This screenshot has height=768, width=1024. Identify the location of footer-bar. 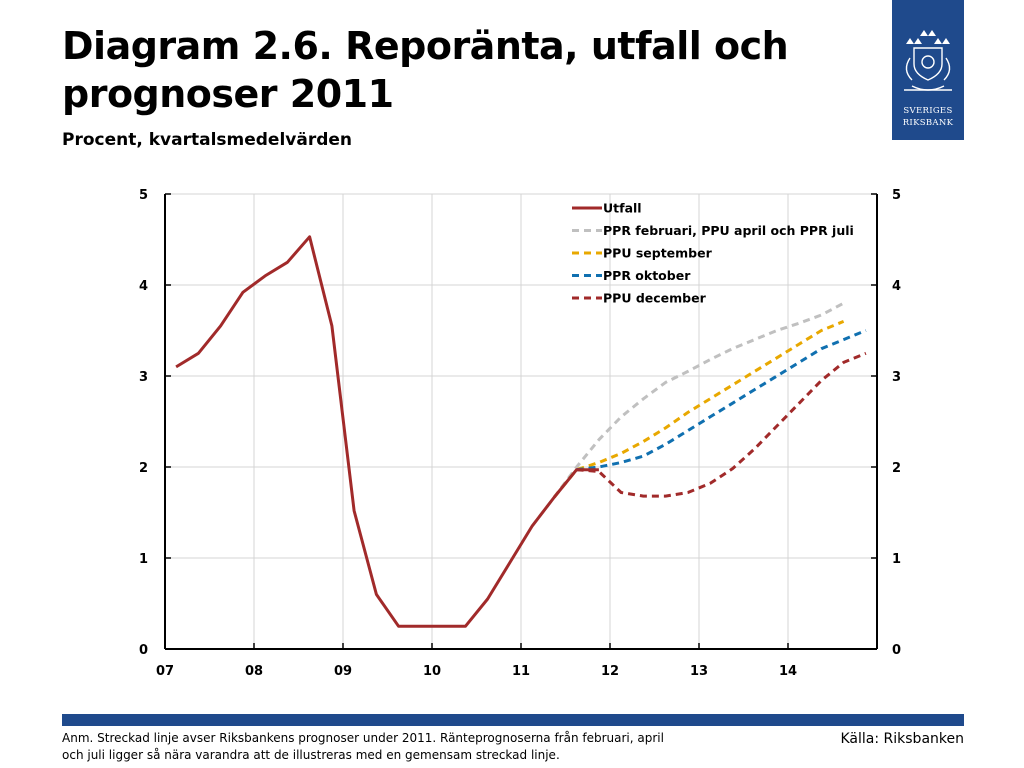
(513, 720).